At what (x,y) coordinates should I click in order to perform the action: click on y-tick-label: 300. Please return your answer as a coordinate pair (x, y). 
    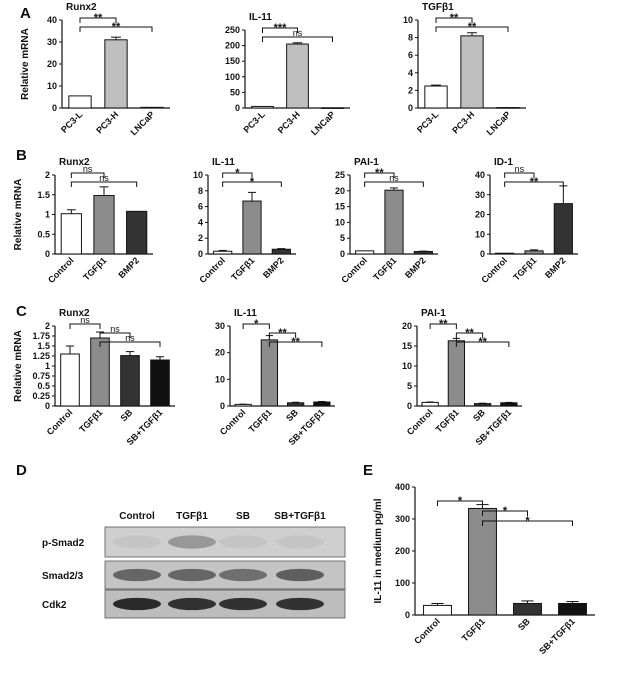
    Looking at the image, I should click on (402, 519).